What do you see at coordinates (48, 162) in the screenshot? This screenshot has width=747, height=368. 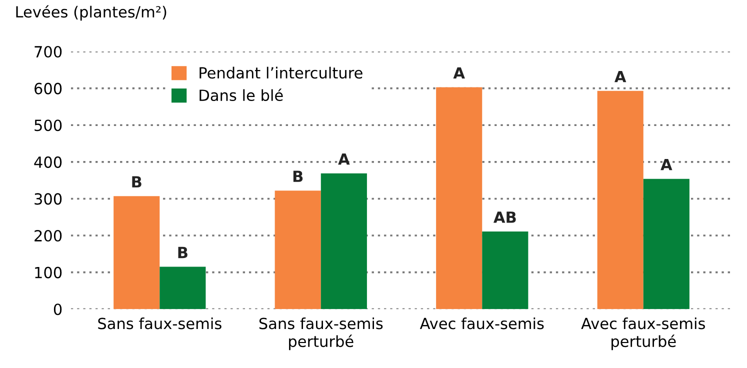 I see `y-tick-label: 400` at bounding box center [48, 162].